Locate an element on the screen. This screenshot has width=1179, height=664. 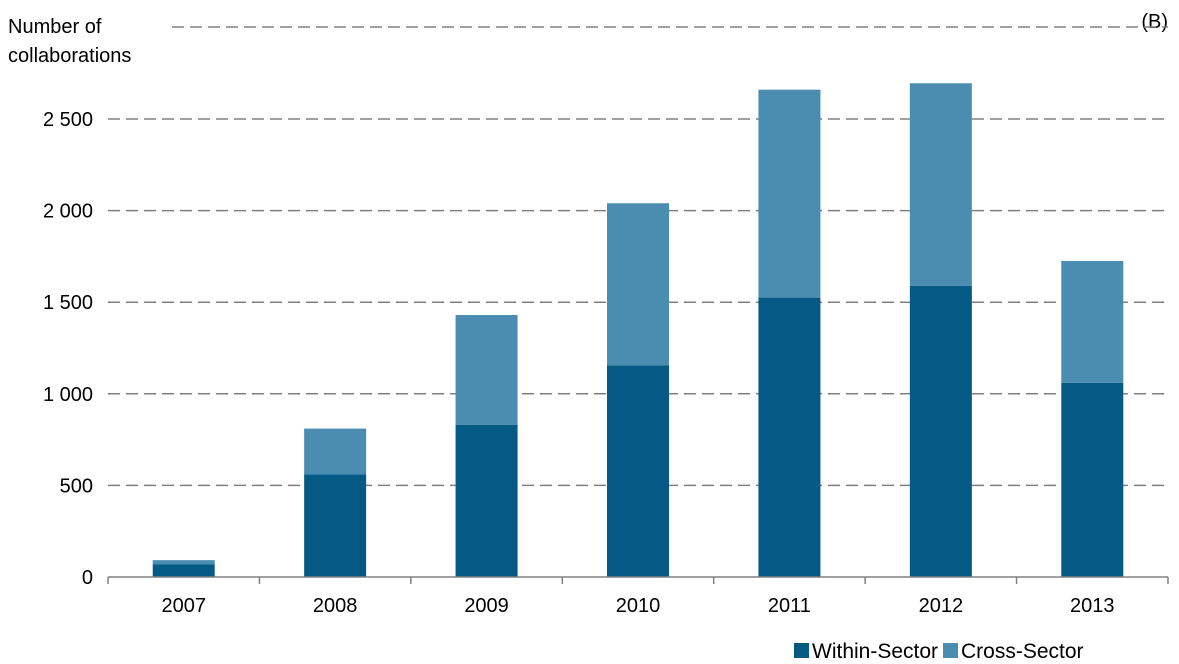
x-tick-label: 2012 is located at coordinates (941, 606).